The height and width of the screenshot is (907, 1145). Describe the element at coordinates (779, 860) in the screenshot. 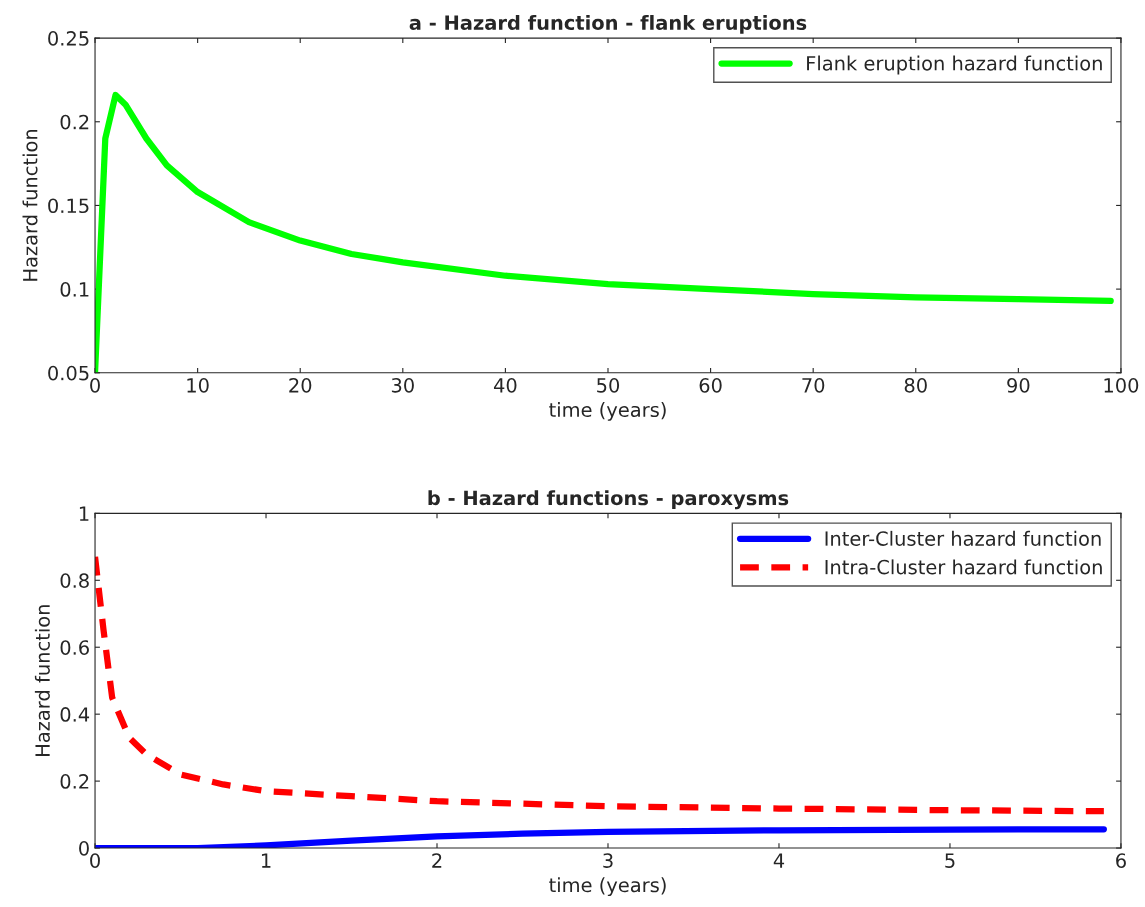

I see `x-tick-label: 4` at that location.